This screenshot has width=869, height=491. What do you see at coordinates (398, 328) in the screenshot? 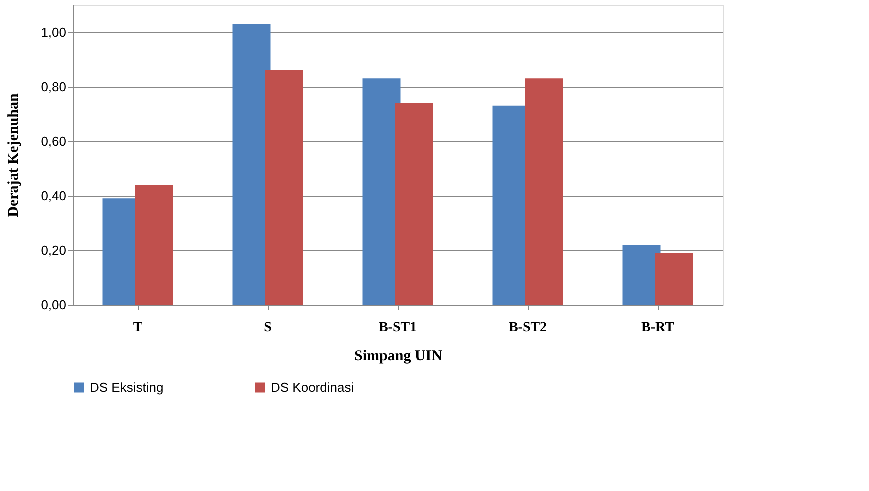
I see `x-tick-label: B-ST1` at bounding box center [398, 328].